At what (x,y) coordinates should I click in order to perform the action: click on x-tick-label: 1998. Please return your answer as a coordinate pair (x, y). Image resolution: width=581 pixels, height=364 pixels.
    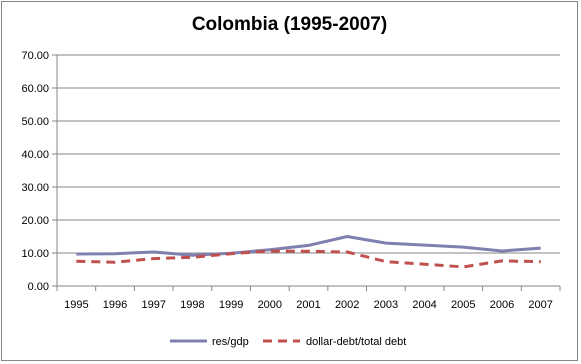
    Looking at the image, I should click on (192, 305).